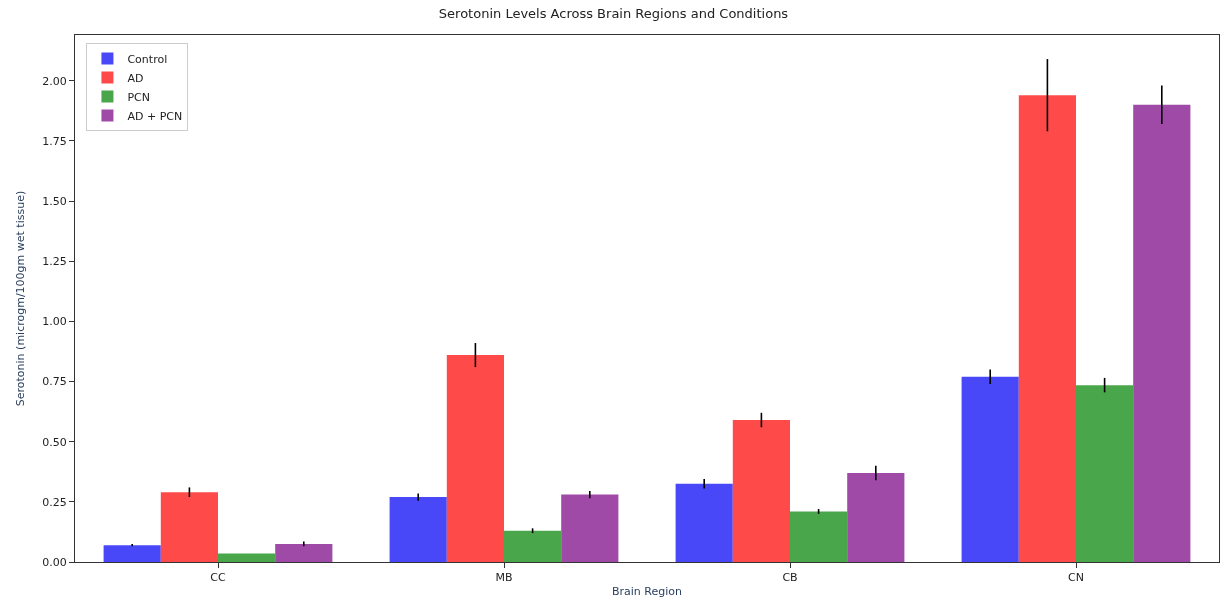 This screenshot has height=607, width=1227. I want to click on y-tick-label: 0.75, so click(54, 382).